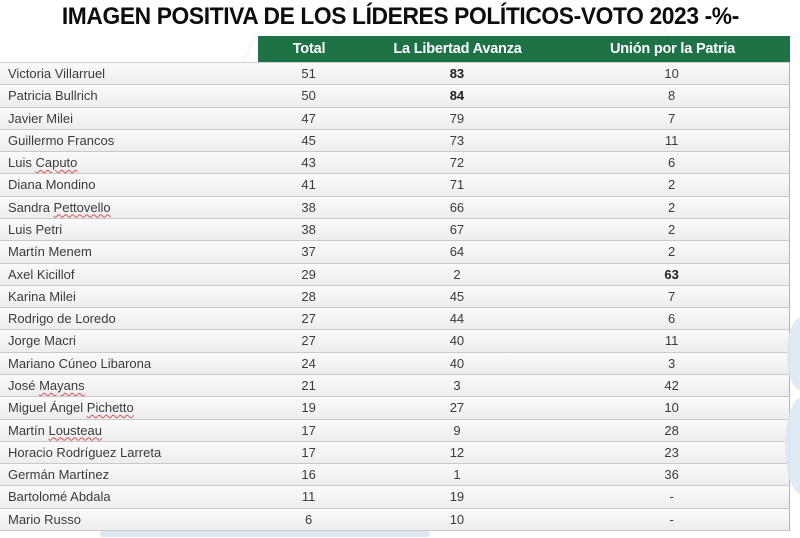 The height and width of the screenshot is (538, 800). What do you see at coordinates (394, 185) in the screenshot?
I see `table-row: Diana Mondino 41 71 2` at bounding box center [394, 185].